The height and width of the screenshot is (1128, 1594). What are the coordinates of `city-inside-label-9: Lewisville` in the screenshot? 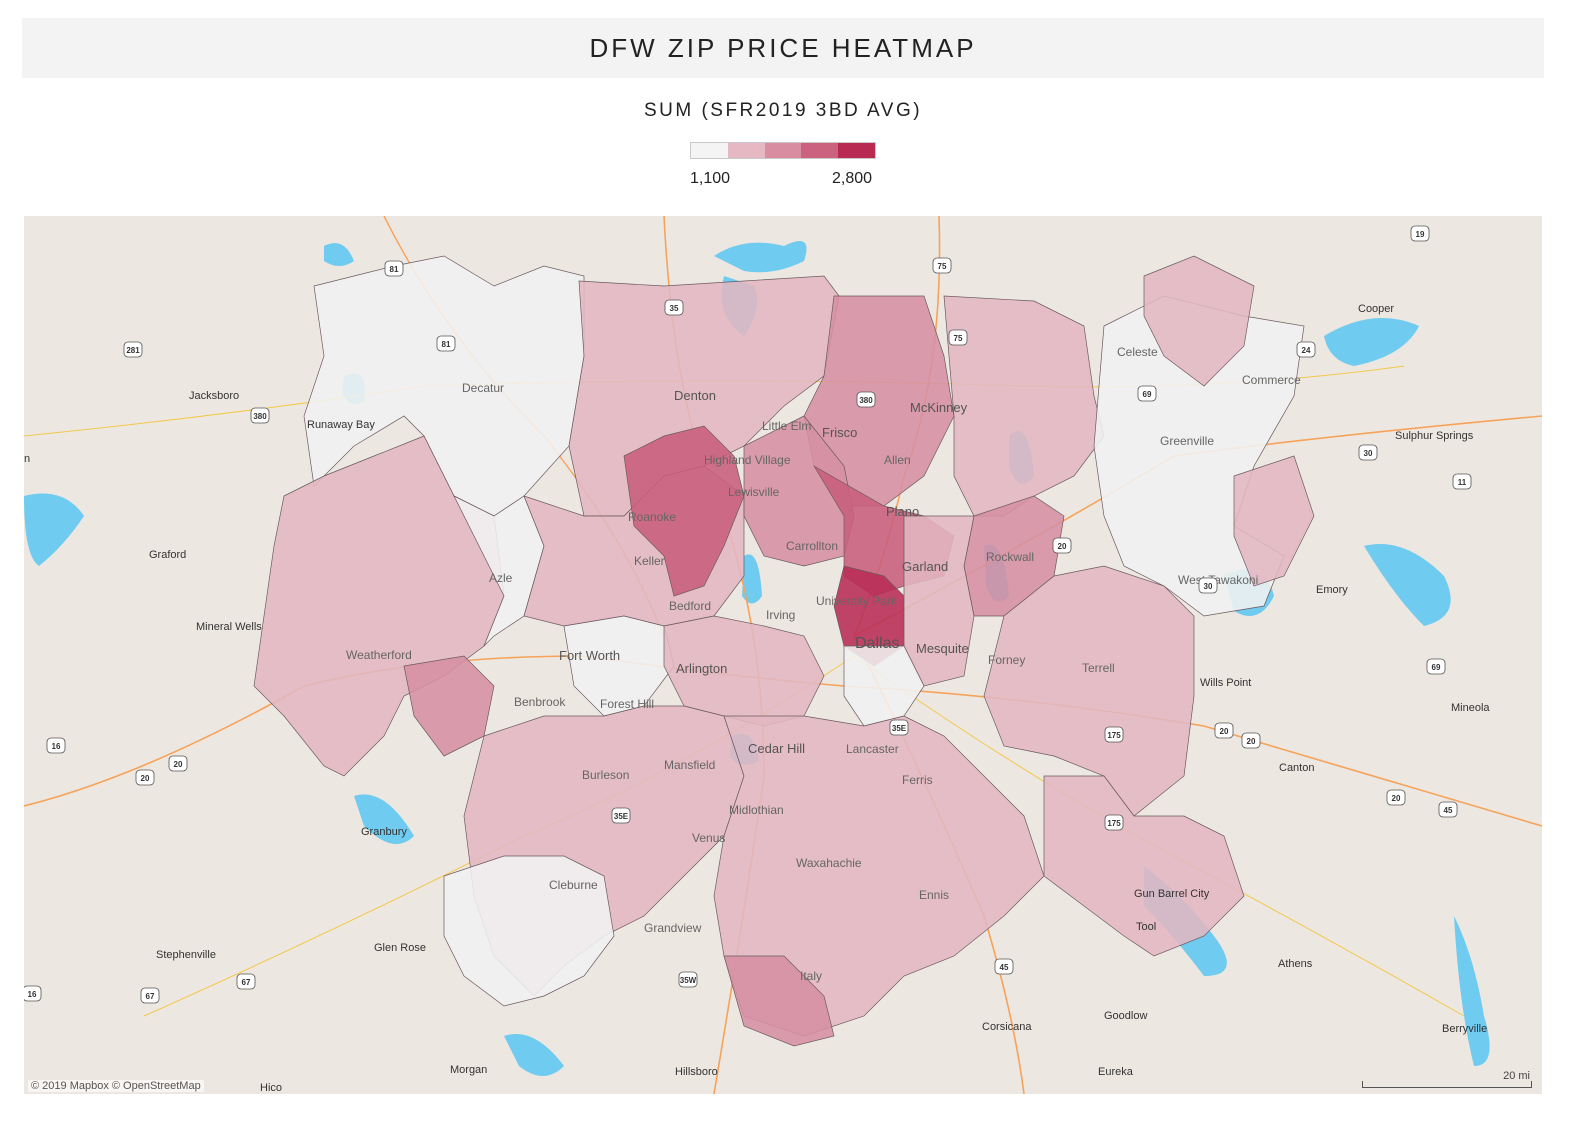 It's located at (754, 492).